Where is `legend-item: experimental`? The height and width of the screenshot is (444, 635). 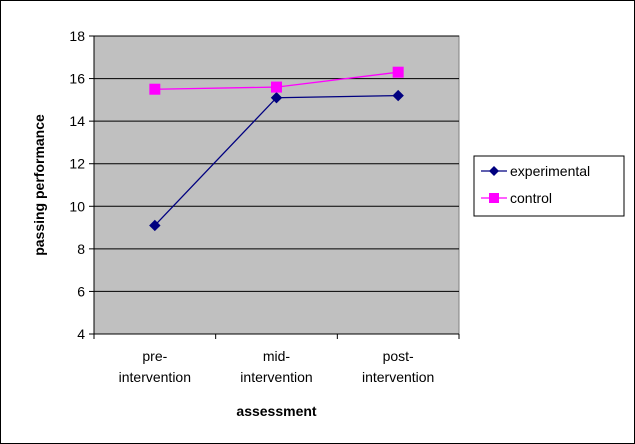
legend-item: experimental is located at coordinates (535, 171).